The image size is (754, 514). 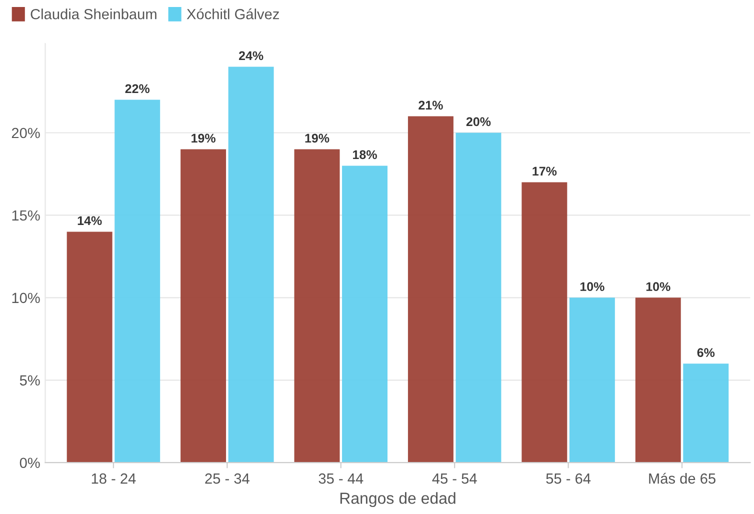 I want to click on data-label: 21%, so click(x=430, y=105).